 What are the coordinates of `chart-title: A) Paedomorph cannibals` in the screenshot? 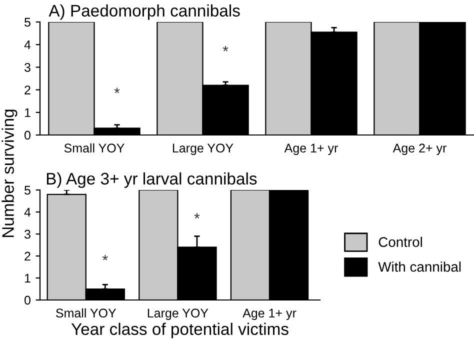 It's located at (144, 12).